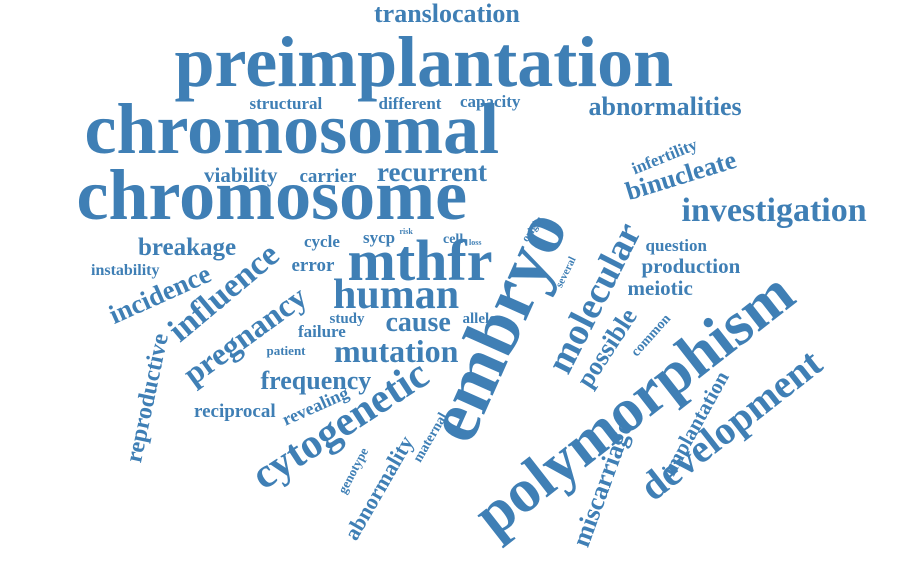 The height and width of the screenshot is (577, 900). Describe the element at coordinates (316, 380) in the screenshot. I see `word-frequency: frequency` at that location.